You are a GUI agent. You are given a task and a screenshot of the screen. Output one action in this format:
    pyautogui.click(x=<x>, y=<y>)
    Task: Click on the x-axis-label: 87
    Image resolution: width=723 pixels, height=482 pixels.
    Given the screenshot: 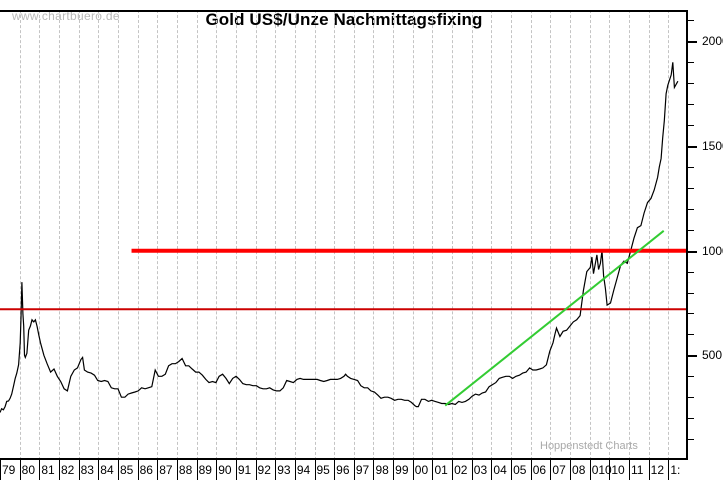 What is the action you would take?
    pyautogui.click(x=166, y=470)
    